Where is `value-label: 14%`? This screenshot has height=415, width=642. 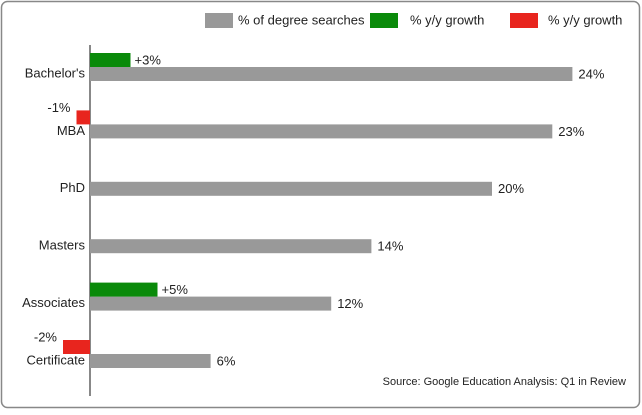 value-label: 14% is located at coordinates (390, 246).